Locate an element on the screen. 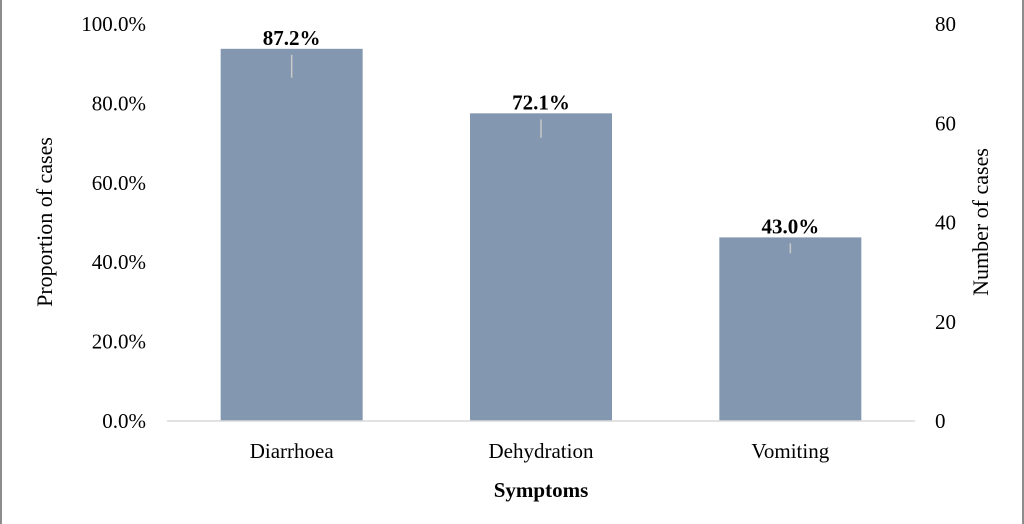 The width and height of the screenshot is (1024, 524). category-labels: Diarrhoea Dehydration Vomiting is located at coordinates (540, 451).